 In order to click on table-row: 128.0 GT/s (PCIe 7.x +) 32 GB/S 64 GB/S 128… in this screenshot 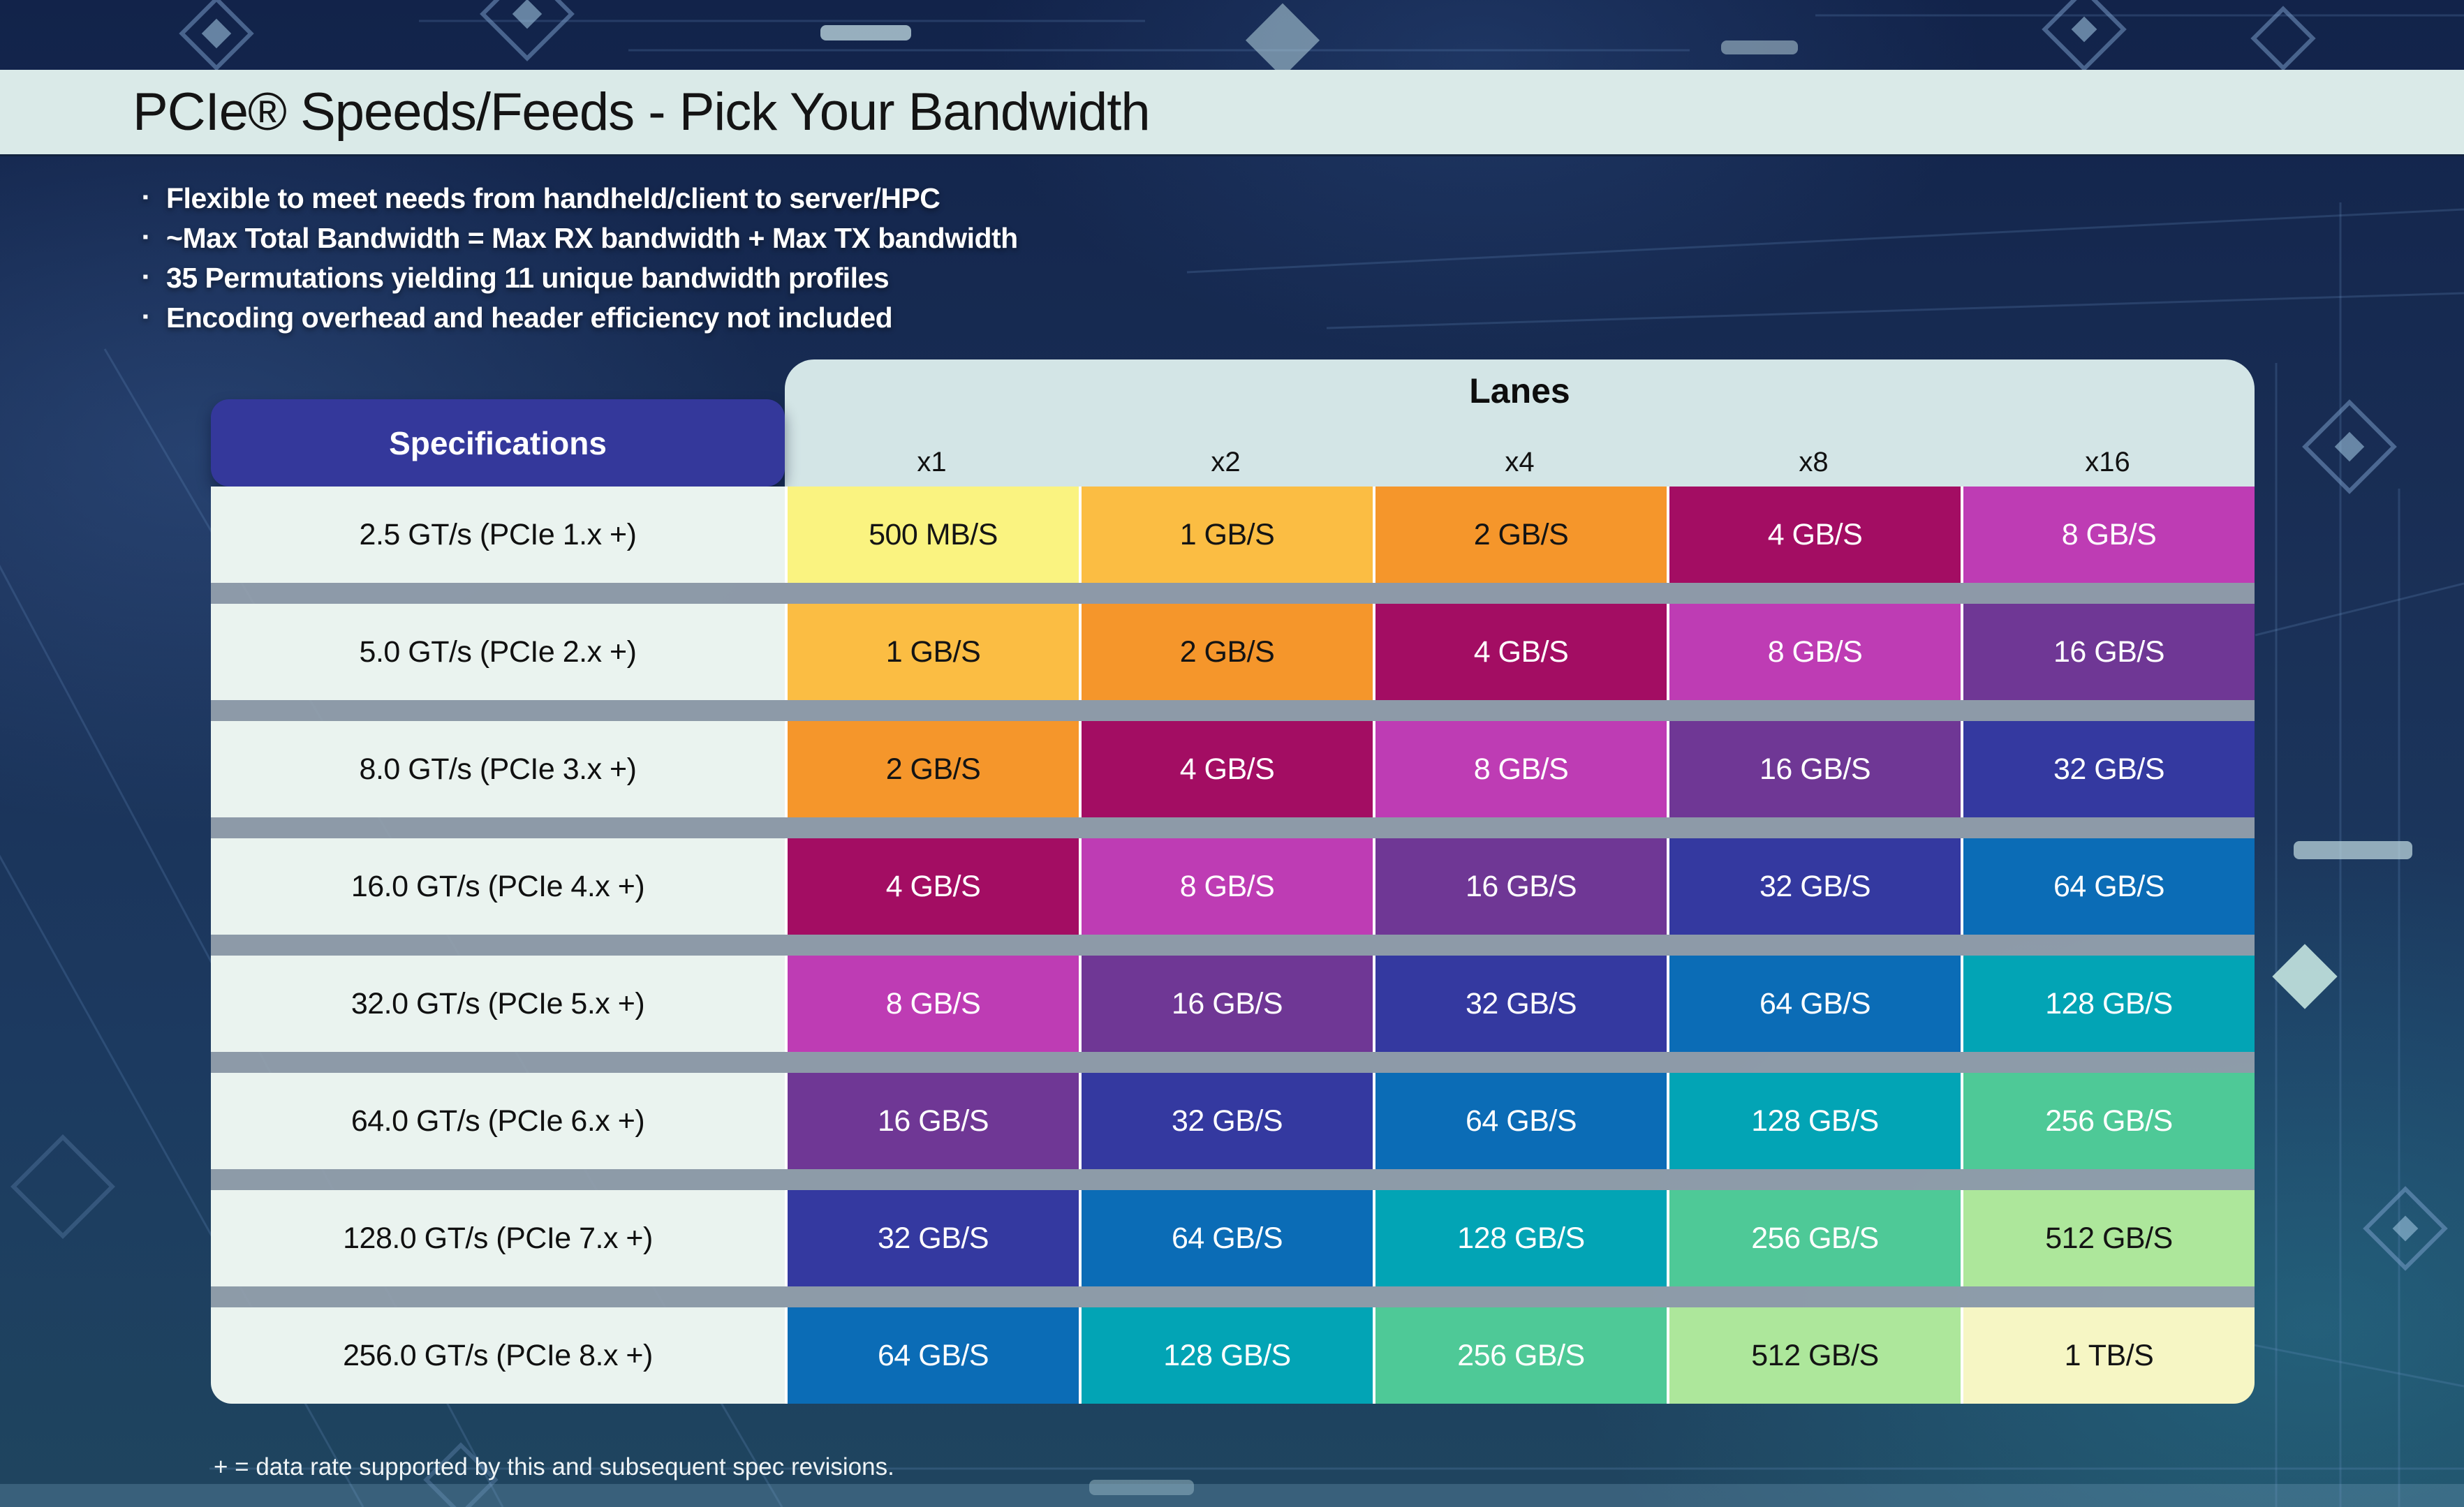, I will do `click(1233, 1238)`.